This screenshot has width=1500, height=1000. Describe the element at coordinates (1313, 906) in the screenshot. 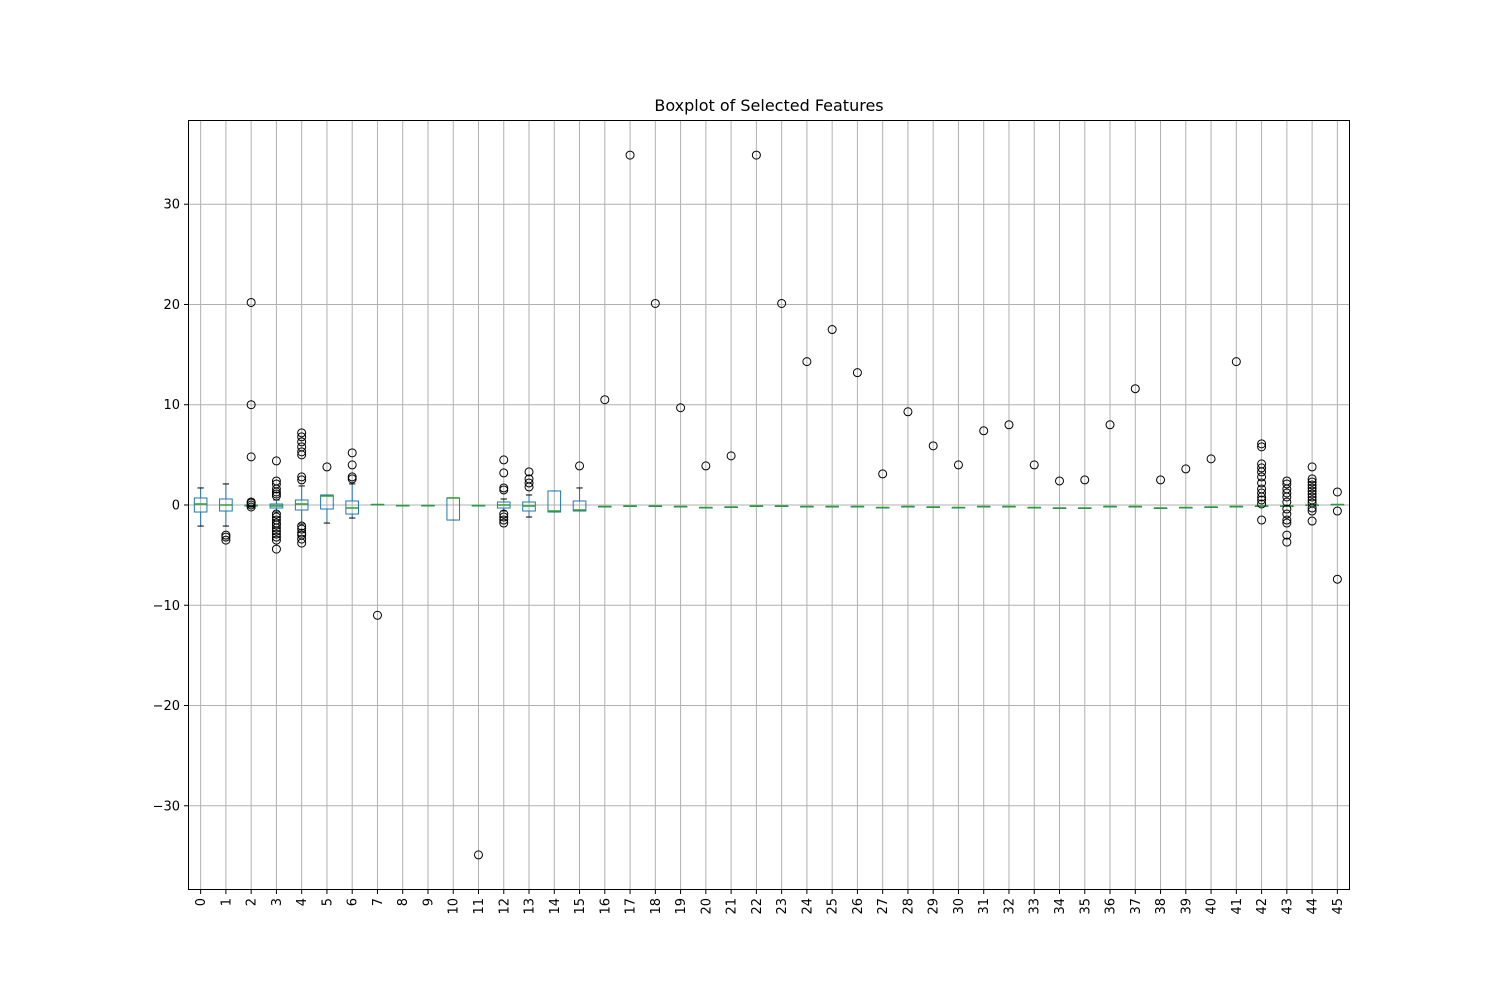

I see `x-tick-label: 44` at that location.